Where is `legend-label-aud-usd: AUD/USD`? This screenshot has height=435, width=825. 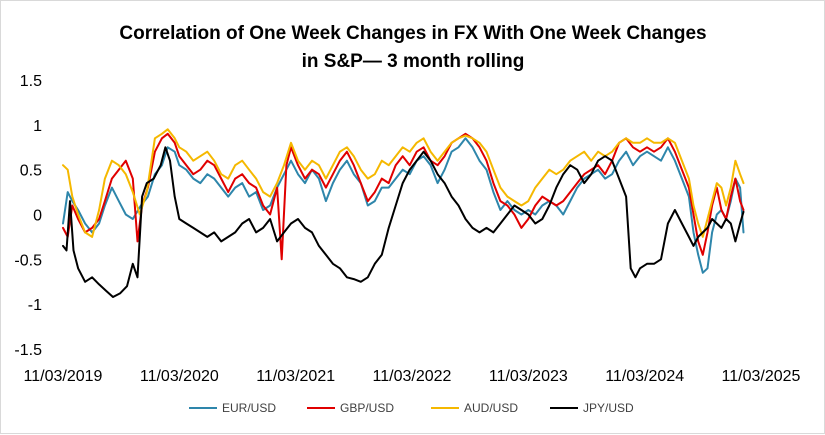
legend-label-aud-usd: AUD/USD is located at coordinates (491, 408).